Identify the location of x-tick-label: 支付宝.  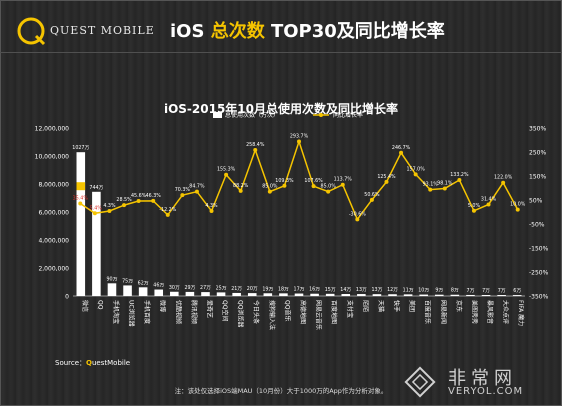
(350, 309).